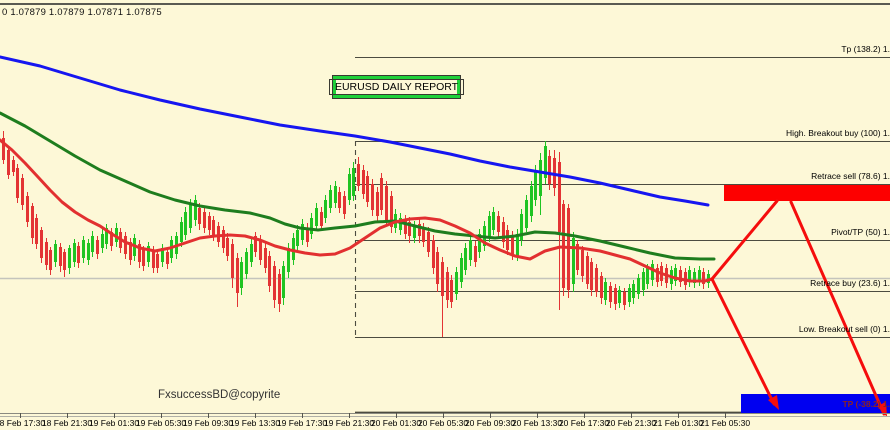 This screenshot has width=890, height=430. What do you see at coordinates (396, 87) in the screenshot?
I see `report-title-label: EURUSD DAILY REPORT` at bounding box center [396, 87].